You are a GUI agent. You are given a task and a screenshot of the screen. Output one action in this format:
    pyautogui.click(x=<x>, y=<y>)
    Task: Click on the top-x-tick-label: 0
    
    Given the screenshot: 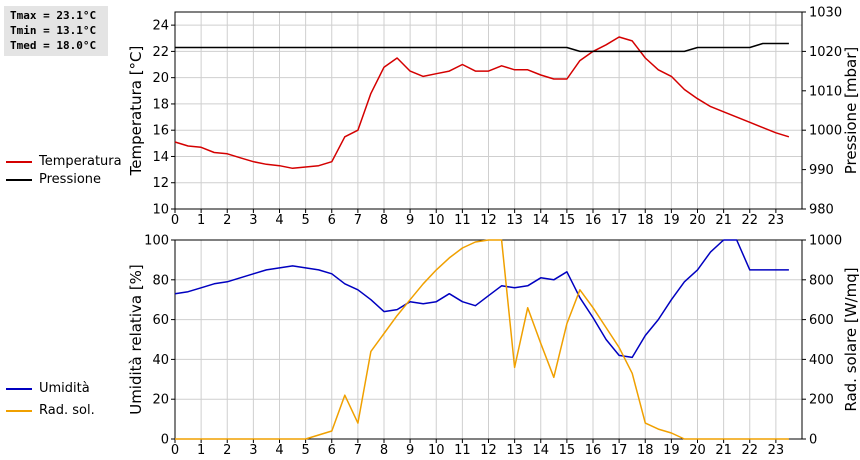 What is the action you would take?
    pyautogui.click(x=175, y=220)
    